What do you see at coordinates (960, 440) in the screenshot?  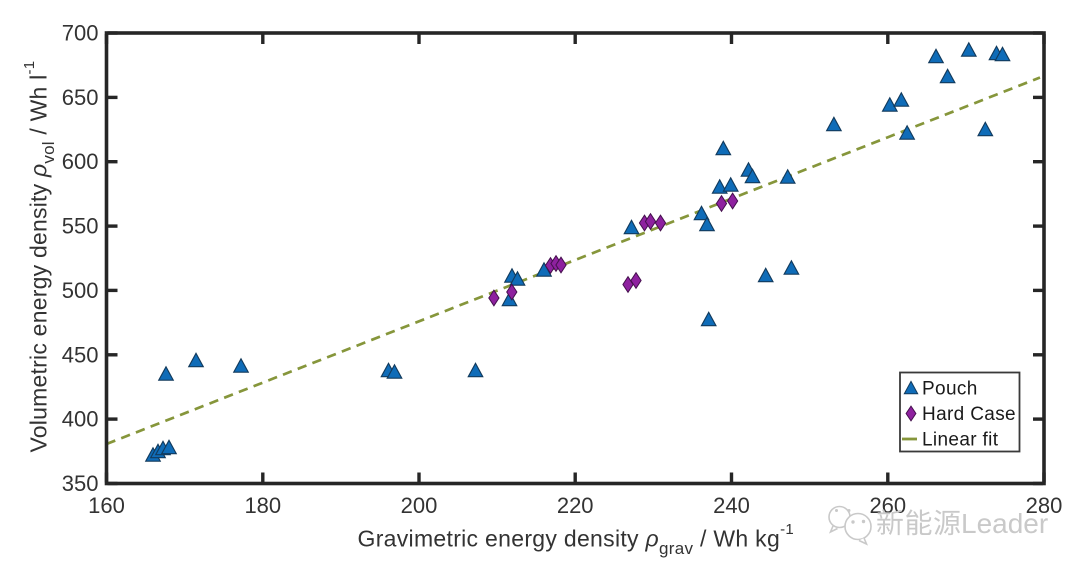 I see `svg-text: Linear fit` at bounding box center [960, 440].